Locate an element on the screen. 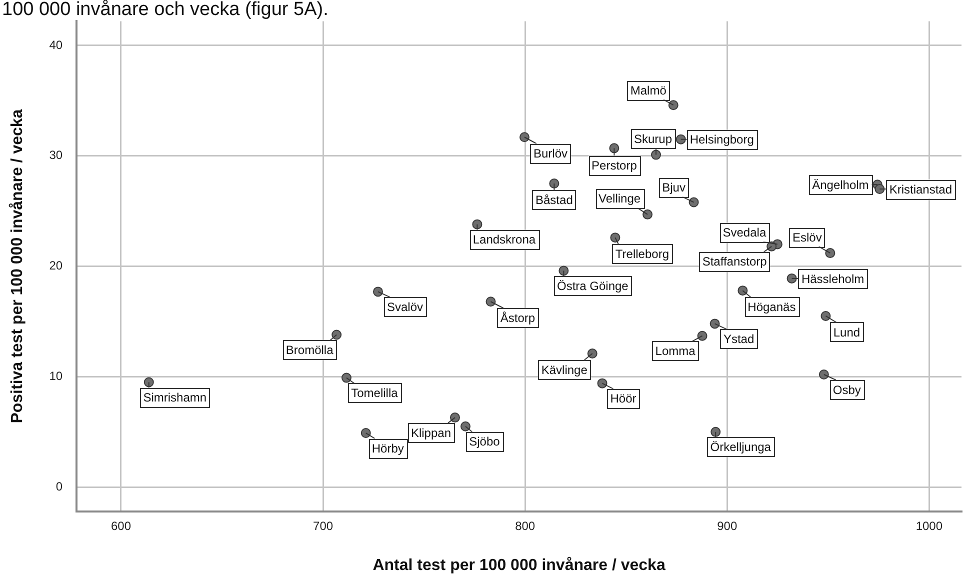  data-label: Kävlinge is located at coordinates (564, 369).